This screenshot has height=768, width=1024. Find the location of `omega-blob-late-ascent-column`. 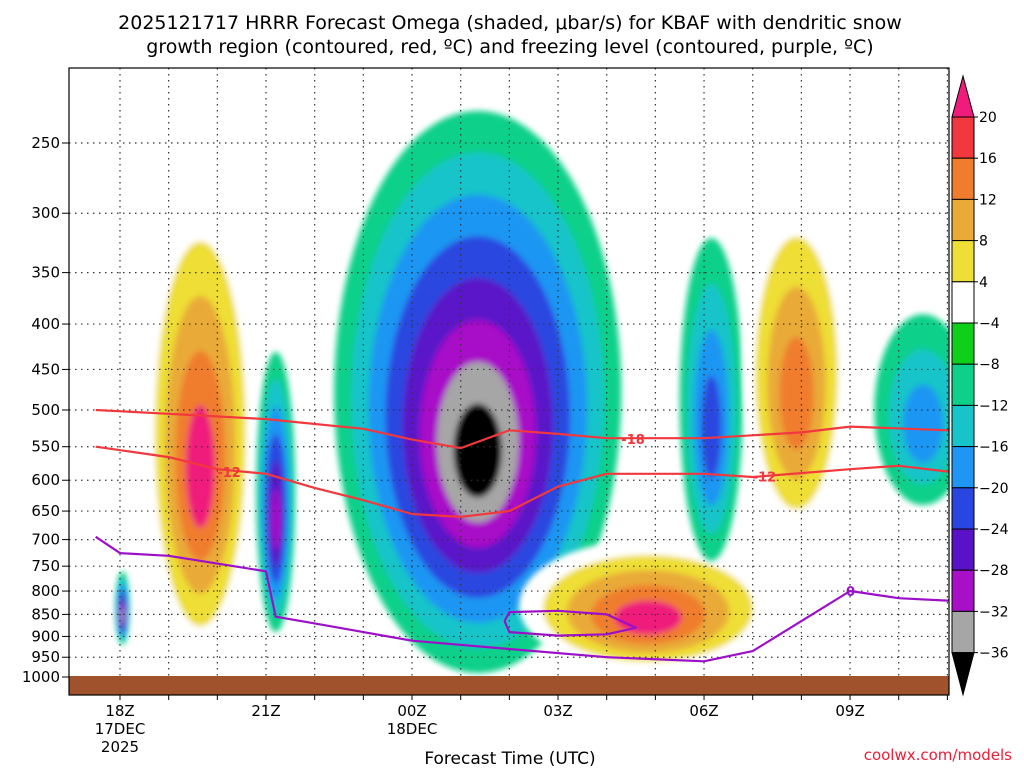

omega-blob-late-ascent-column is located at coordinates (911, 410).